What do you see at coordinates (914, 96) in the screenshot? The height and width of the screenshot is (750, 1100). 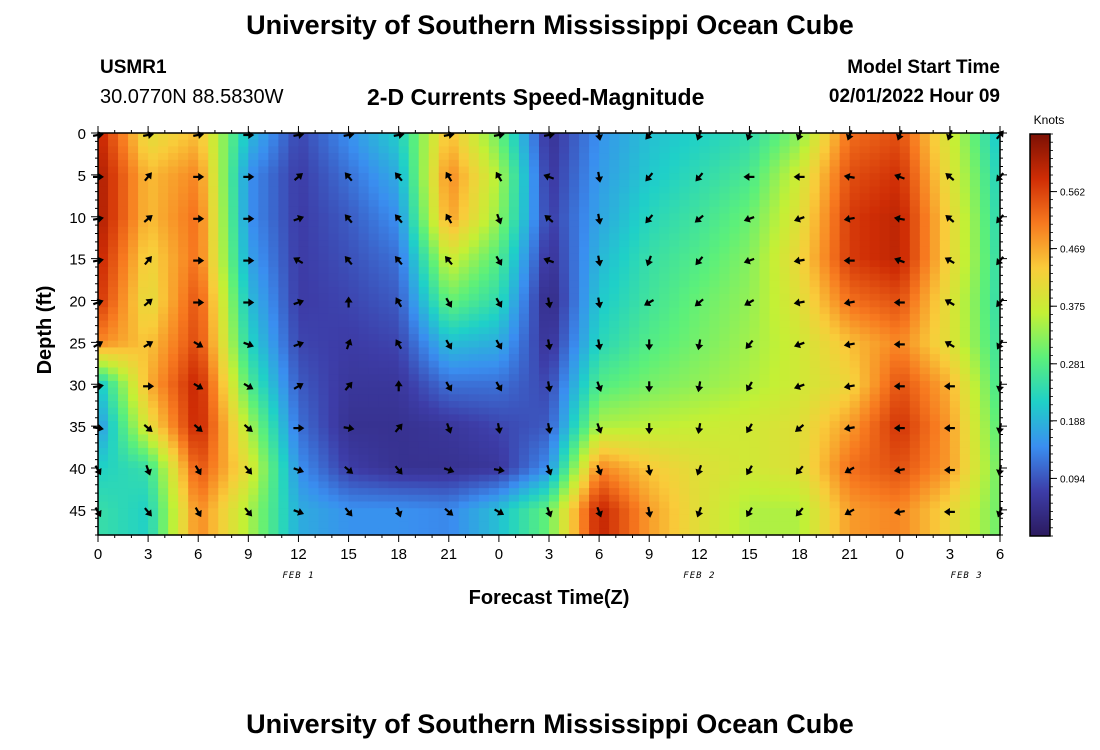 I see `model-start-value: 02/01/2022 Hour 09` at bounding box center [914, 96].